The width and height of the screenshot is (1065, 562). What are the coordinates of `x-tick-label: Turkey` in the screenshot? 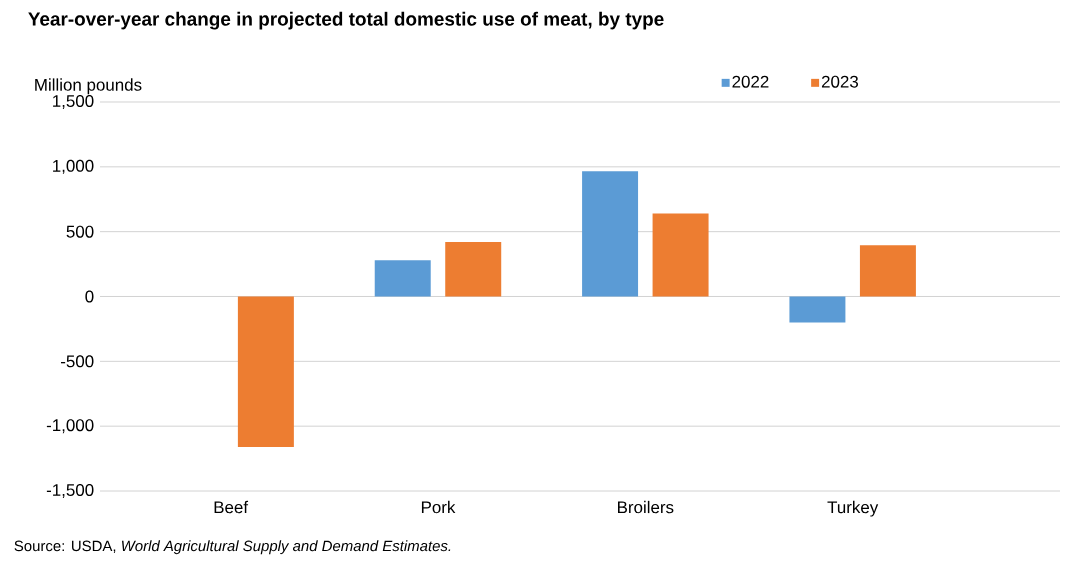 It's located at (853, 508).